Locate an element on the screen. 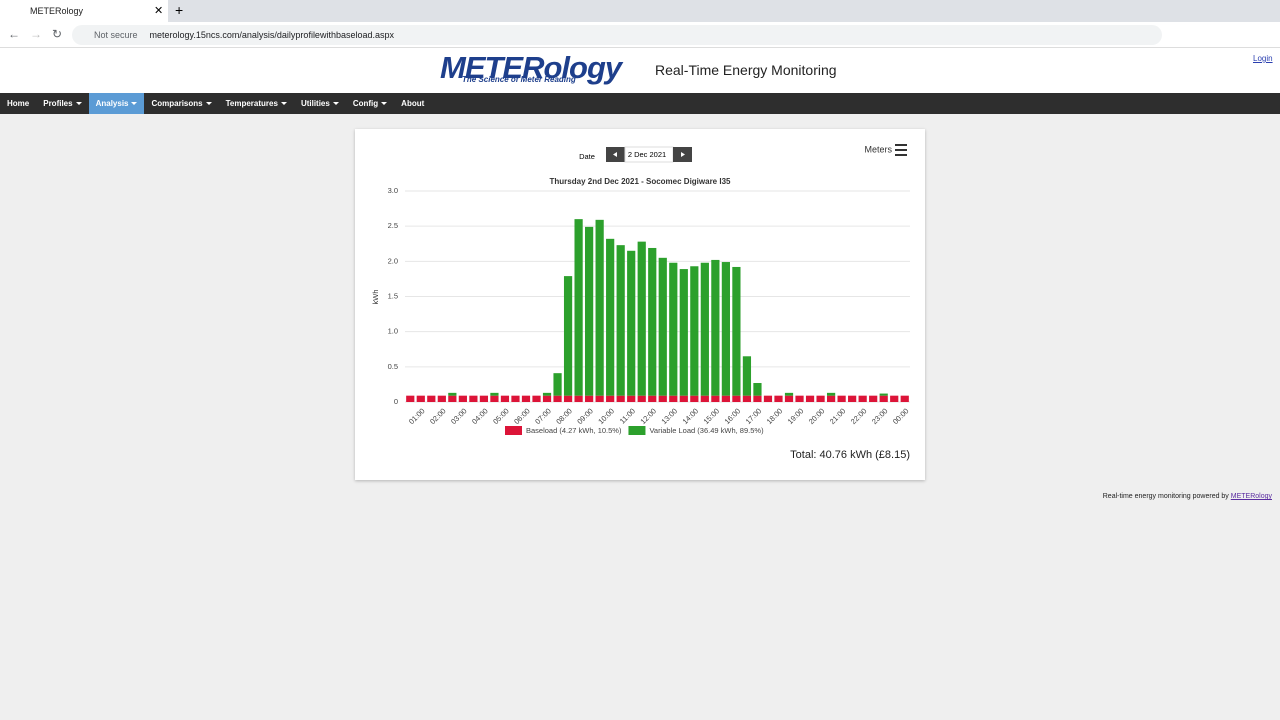 Image resolution: width=1280 pixels, height=720 pixels. x-tick-label: 10:00 is located at coordinates (606, 416).